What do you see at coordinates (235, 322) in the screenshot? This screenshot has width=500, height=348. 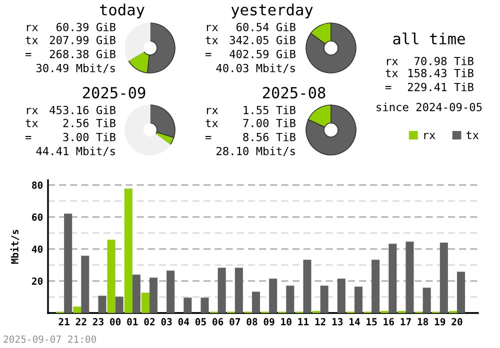 I see `x-tick-label: 07` at bounding box center [235, 322].